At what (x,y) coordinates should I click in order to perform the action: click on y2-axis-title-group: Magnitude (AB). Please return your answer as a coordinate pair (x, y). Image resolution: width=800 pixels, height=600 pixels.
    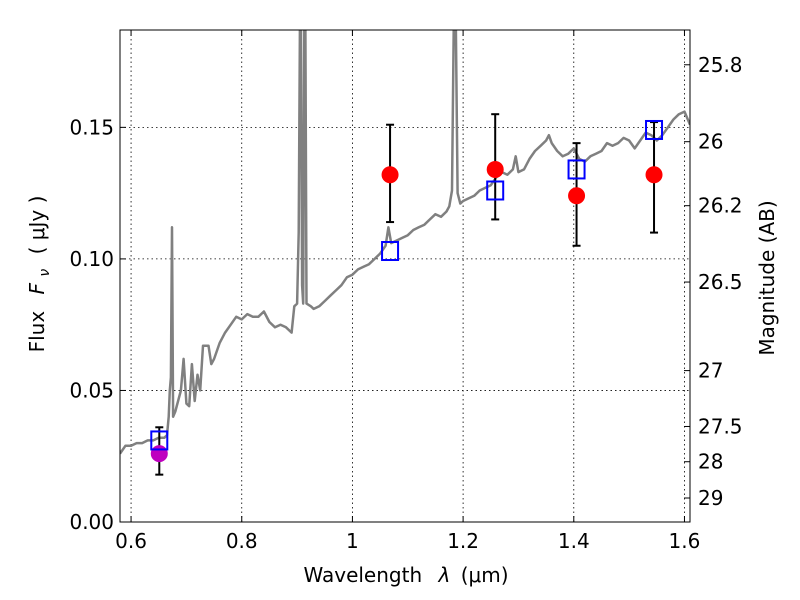
    Looking at the image, I should click on (767, 277).